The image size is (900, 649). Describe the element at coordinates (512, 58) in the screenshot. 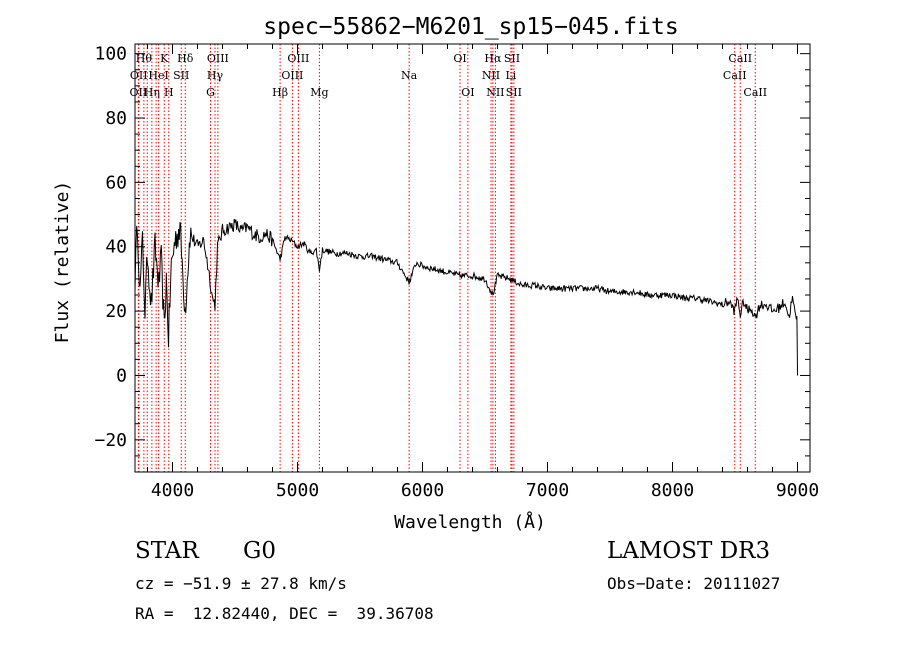

I see `spectral-line-label-25: SII` at that location.